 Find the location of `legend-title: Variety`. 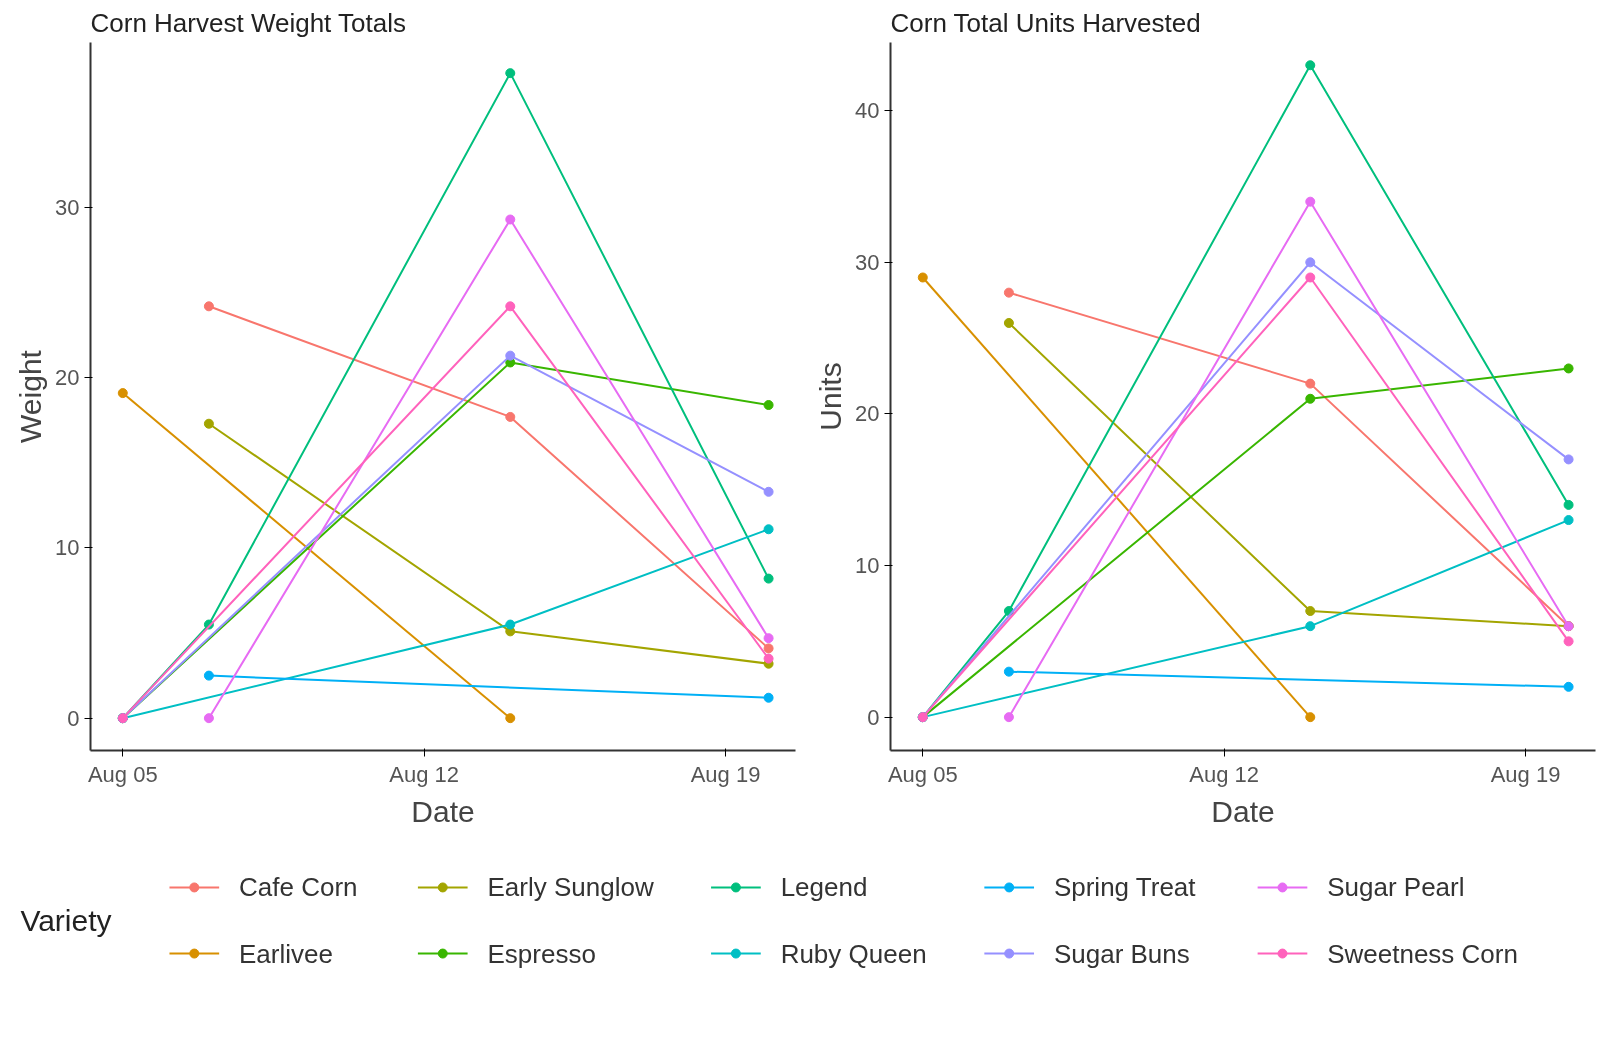

legend-title: Variety is located at coordinates (66, 920).